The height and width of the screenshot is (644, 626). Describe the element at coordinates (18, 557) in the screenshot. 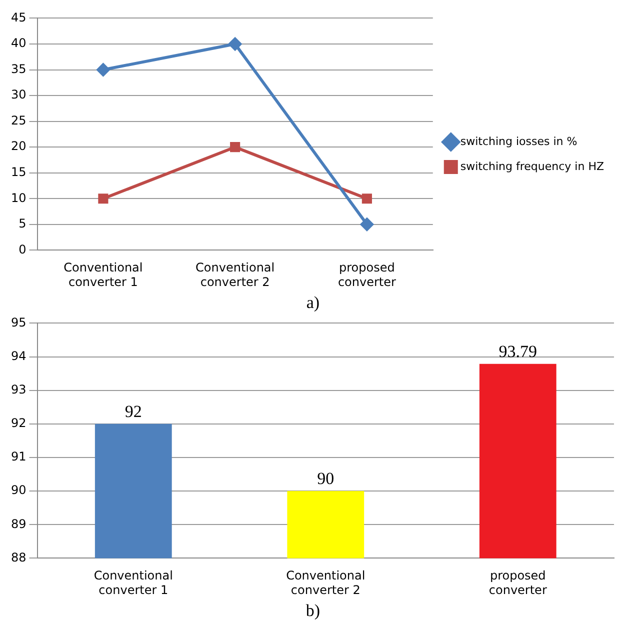

I see `y-tick-label: 88` at that location.